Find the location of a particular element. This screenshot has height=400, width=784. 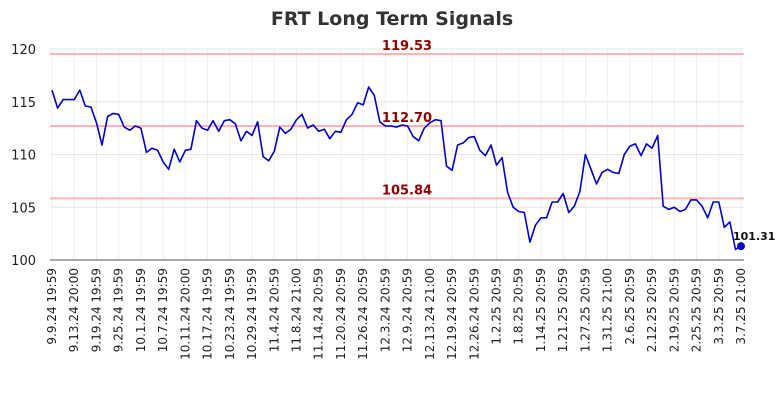

x-tick-label: 9.19.24 19:59 is located at coordinates (96, 310).